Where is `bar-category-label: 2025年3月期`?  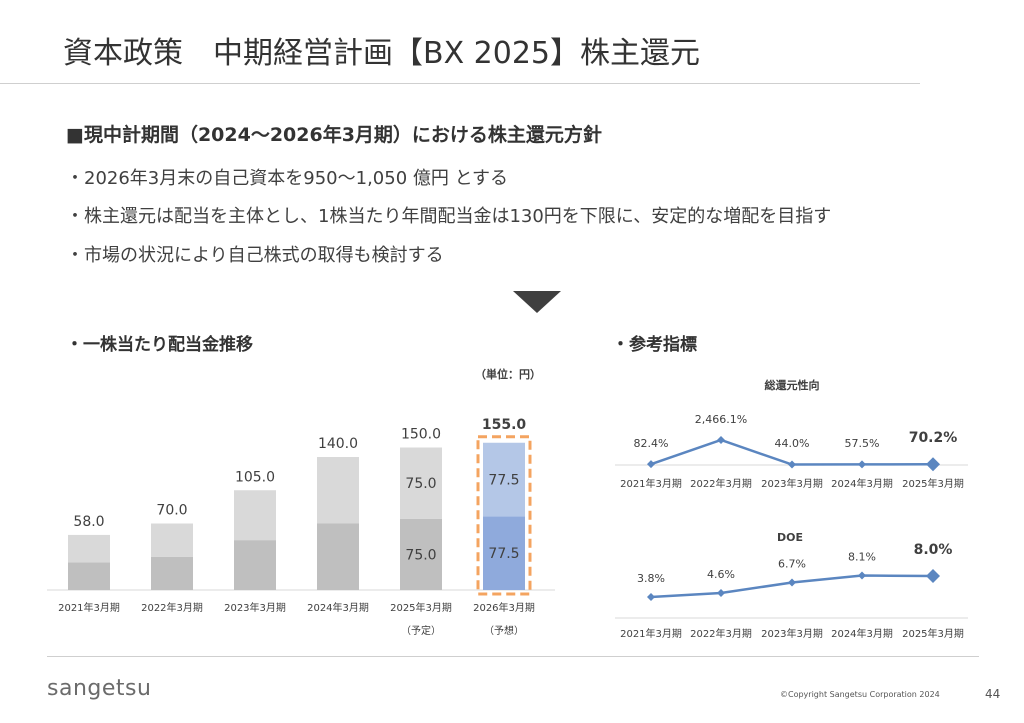
bar-category-label: 2025年3月期 is located at coordinates (421, 607).